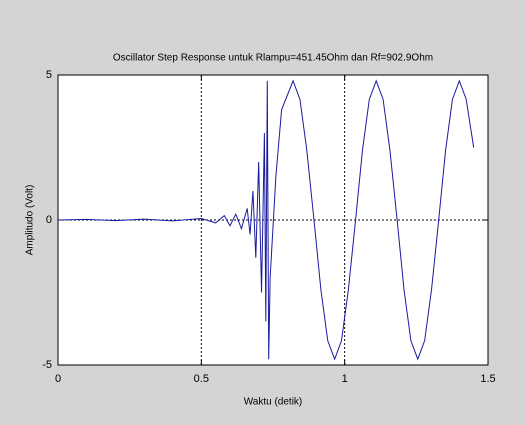 The height and width of the screenshot is (425, 526). I want to click on y-tick-label: -5, so click(47, 365).